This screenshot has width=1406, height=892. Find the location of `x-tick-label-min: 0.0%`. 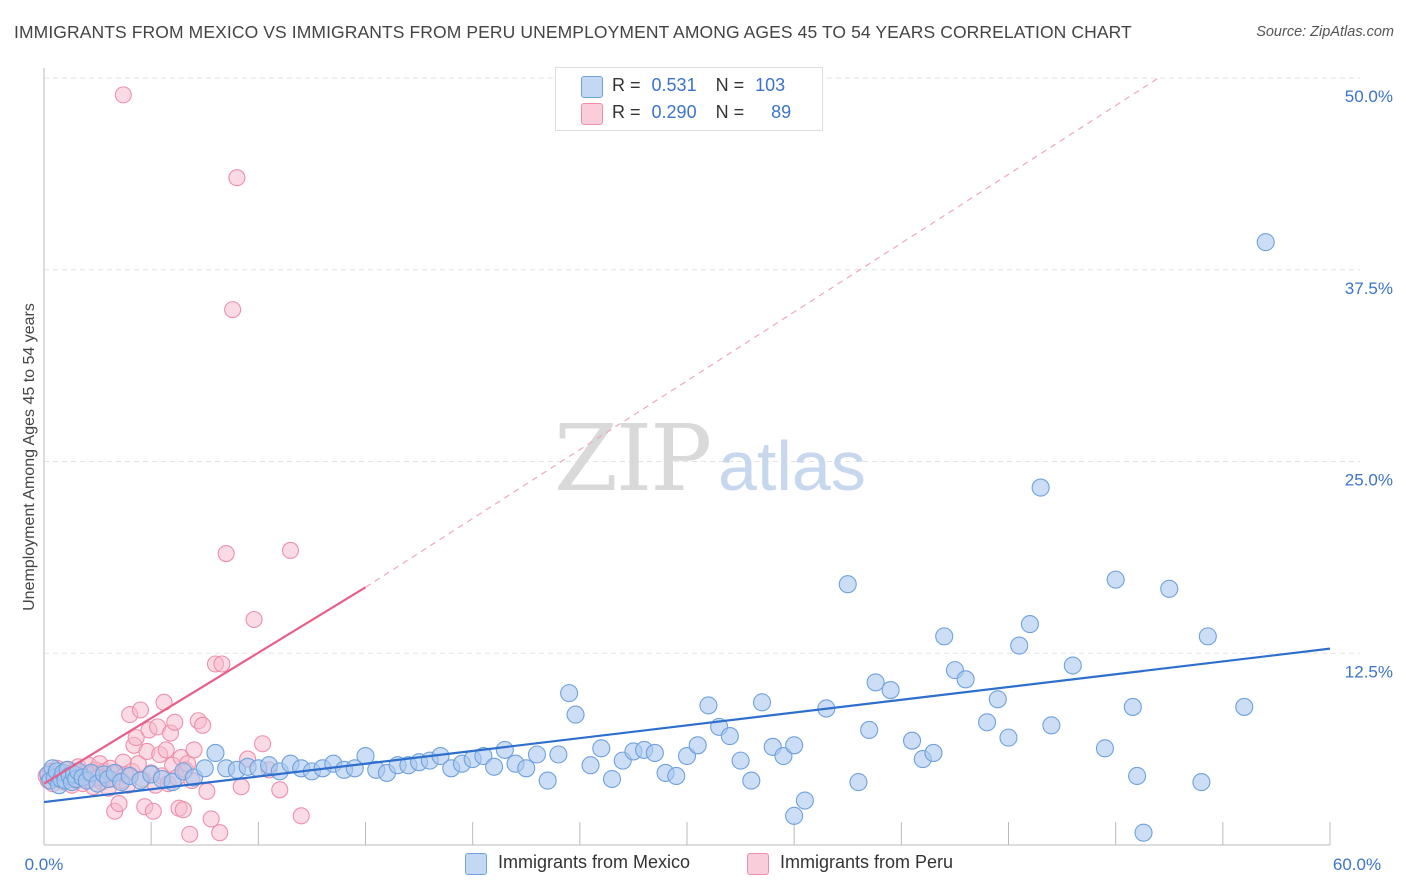

x-tick-label-min: 0.0% is located at coordinates (44, 864).